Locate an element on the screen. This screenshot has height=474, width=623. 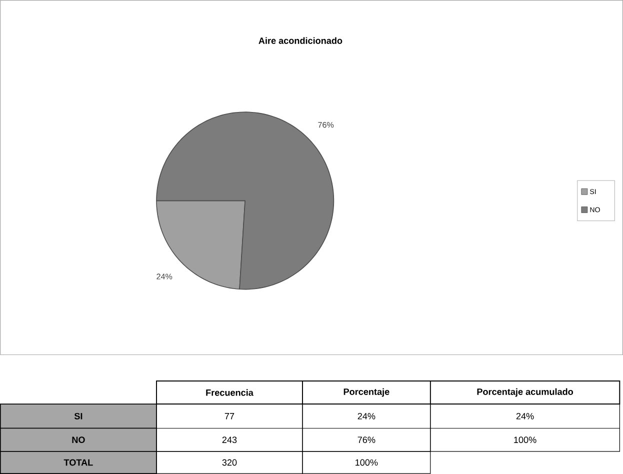
text: NO is located at coordinates (78, 440).